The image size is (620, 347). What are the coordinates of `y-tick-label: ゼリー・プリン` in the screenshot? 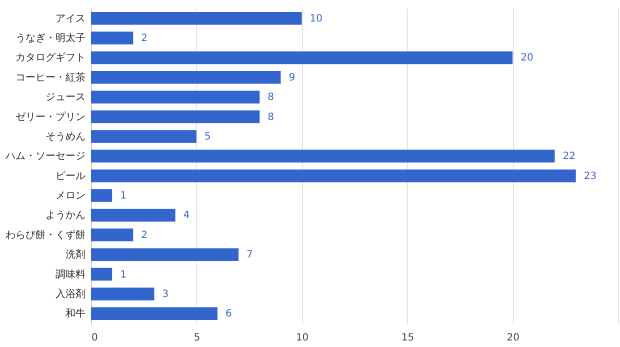 It's located at (51, 116).